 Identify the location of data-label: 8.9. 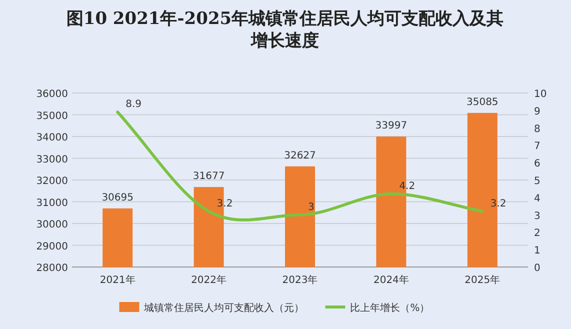
(134, 104).